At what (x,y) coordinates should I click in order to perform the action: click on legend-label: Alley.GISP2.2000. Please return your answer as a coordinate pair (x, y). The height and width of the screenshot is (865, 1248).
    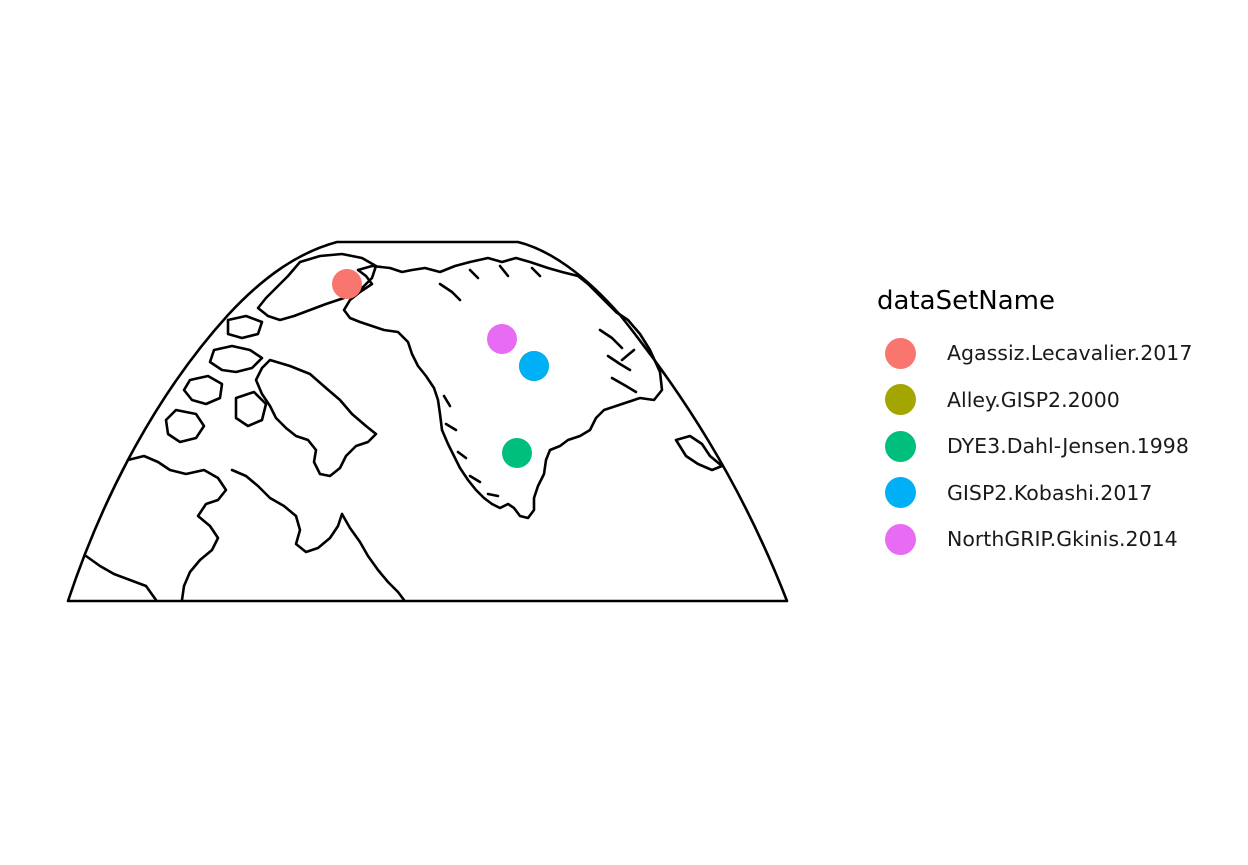
    Looking at the image, I should click on (1033, 399).